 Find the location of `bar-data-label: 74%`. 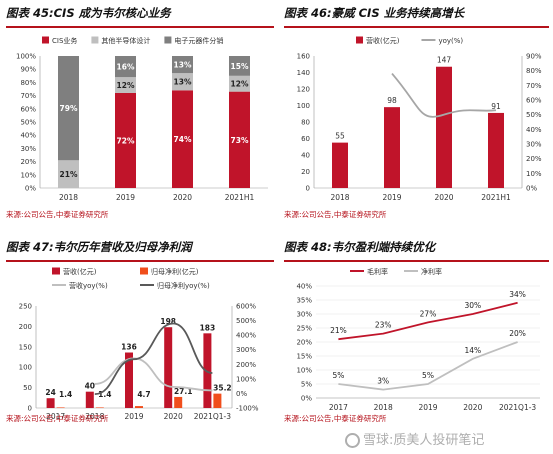

bar-data-label: 74% is located at coordinates (183, 139).